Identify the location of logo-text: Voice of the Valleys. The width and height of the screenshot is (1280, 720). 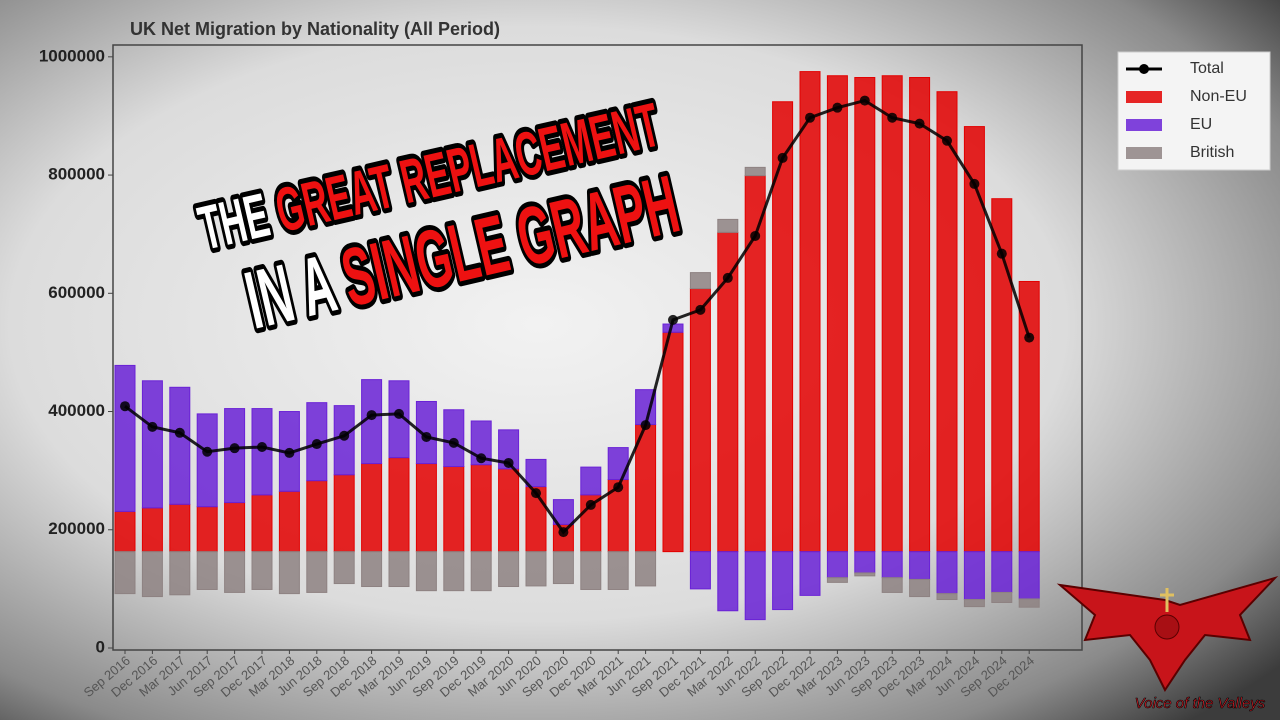
(1200, 703).